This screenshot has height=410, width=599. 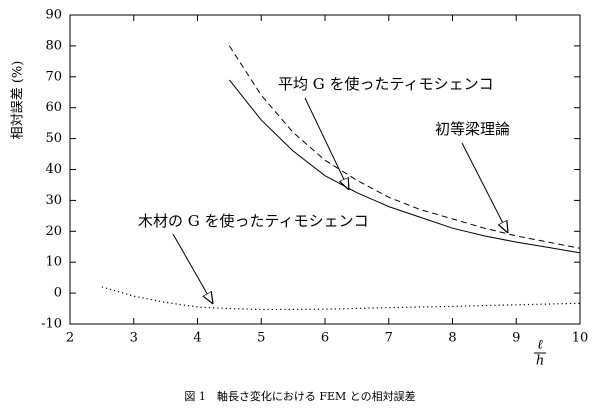 What do you see at coordinates (197, 338) in the screenshot?
I see `x-tick-label: 4` at bounding box center [197, 338].